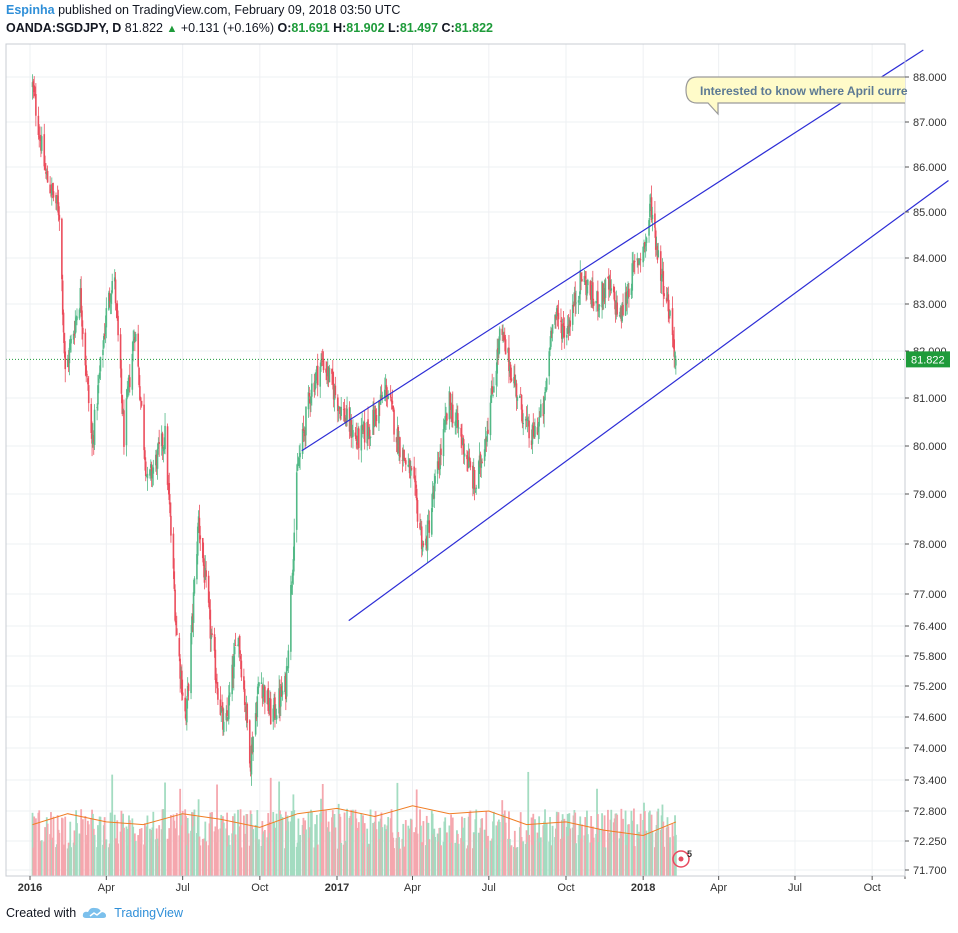 The width and height of the screenshot is (958, 933). I want to click on author-link: Espinha, so click(30, 10).